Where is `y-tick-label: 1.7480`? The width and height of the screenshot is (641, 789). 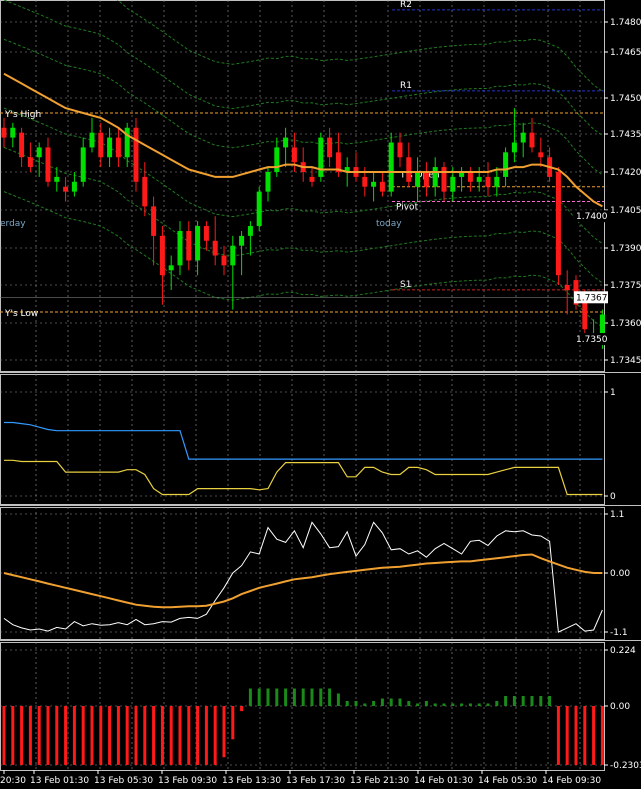
y-tick-label: 1.7480 is located at coordinates (625, 23).